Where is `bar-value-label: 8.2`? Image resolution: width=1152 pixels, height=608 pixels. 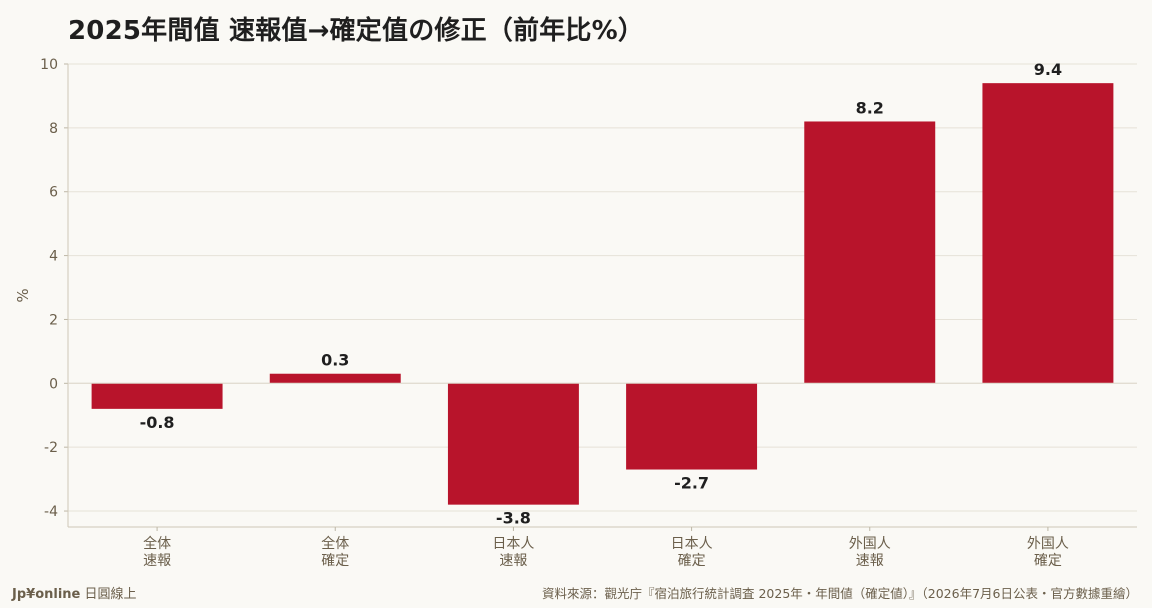 bar-value-label: 8.2 is located at coordinates (870, 107).